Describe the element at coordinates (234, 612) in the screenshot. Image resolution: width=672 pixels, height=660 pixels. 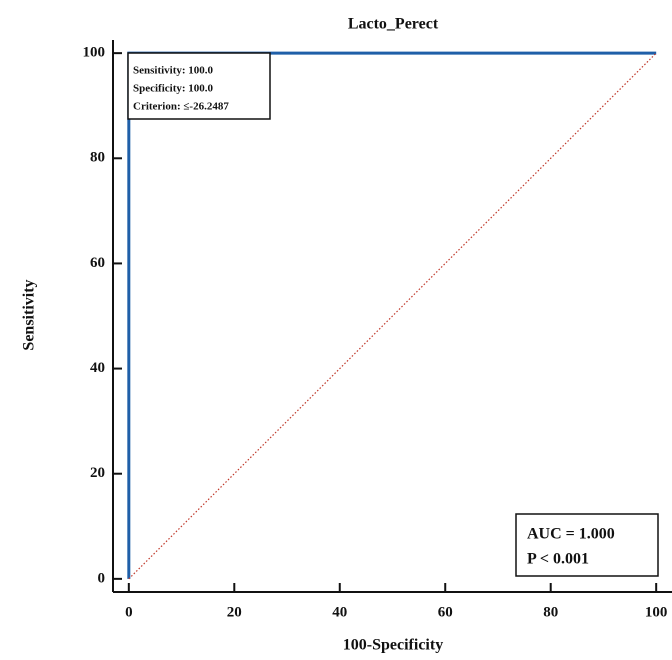
I see `x-tick-label: 20` at that location.